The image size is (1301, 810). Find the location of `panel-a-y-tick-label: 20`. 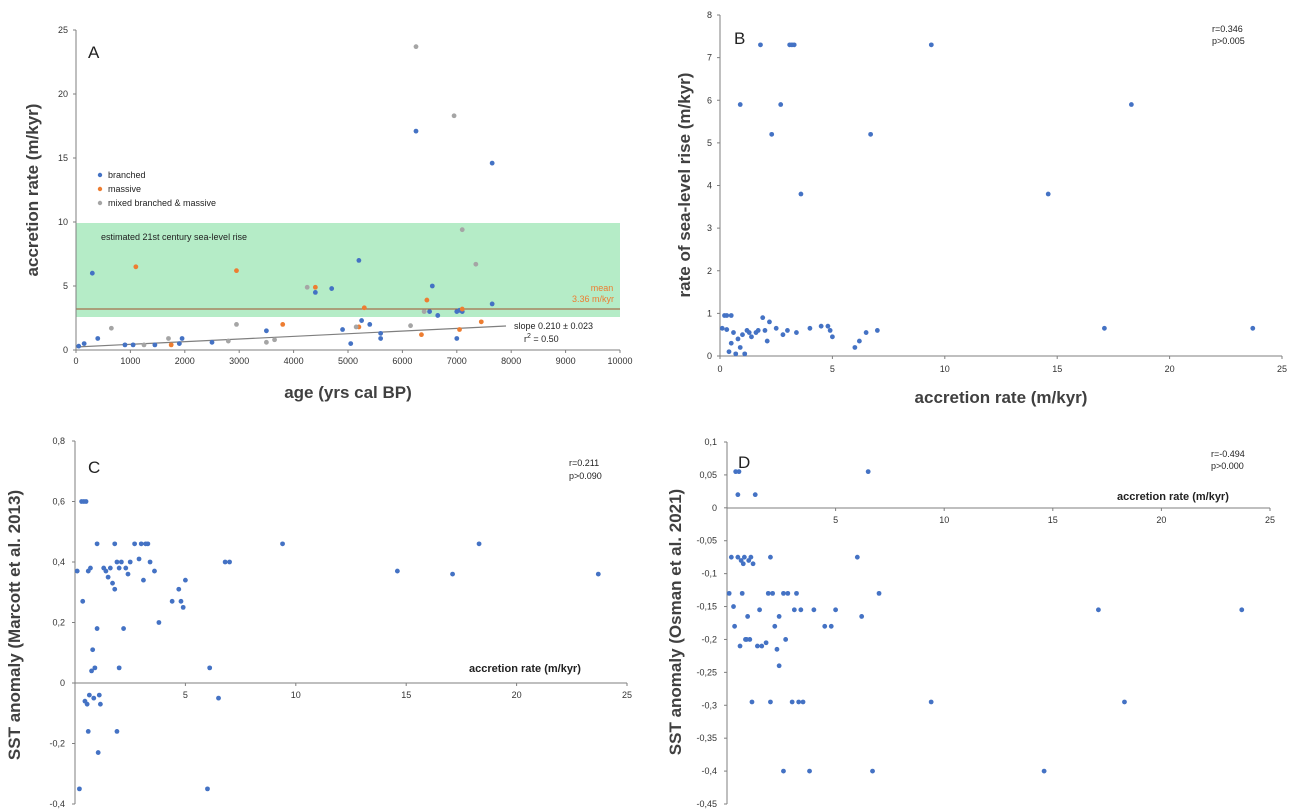

panel-a-y-tick-label: 20 is located at coordinates (63, 94).